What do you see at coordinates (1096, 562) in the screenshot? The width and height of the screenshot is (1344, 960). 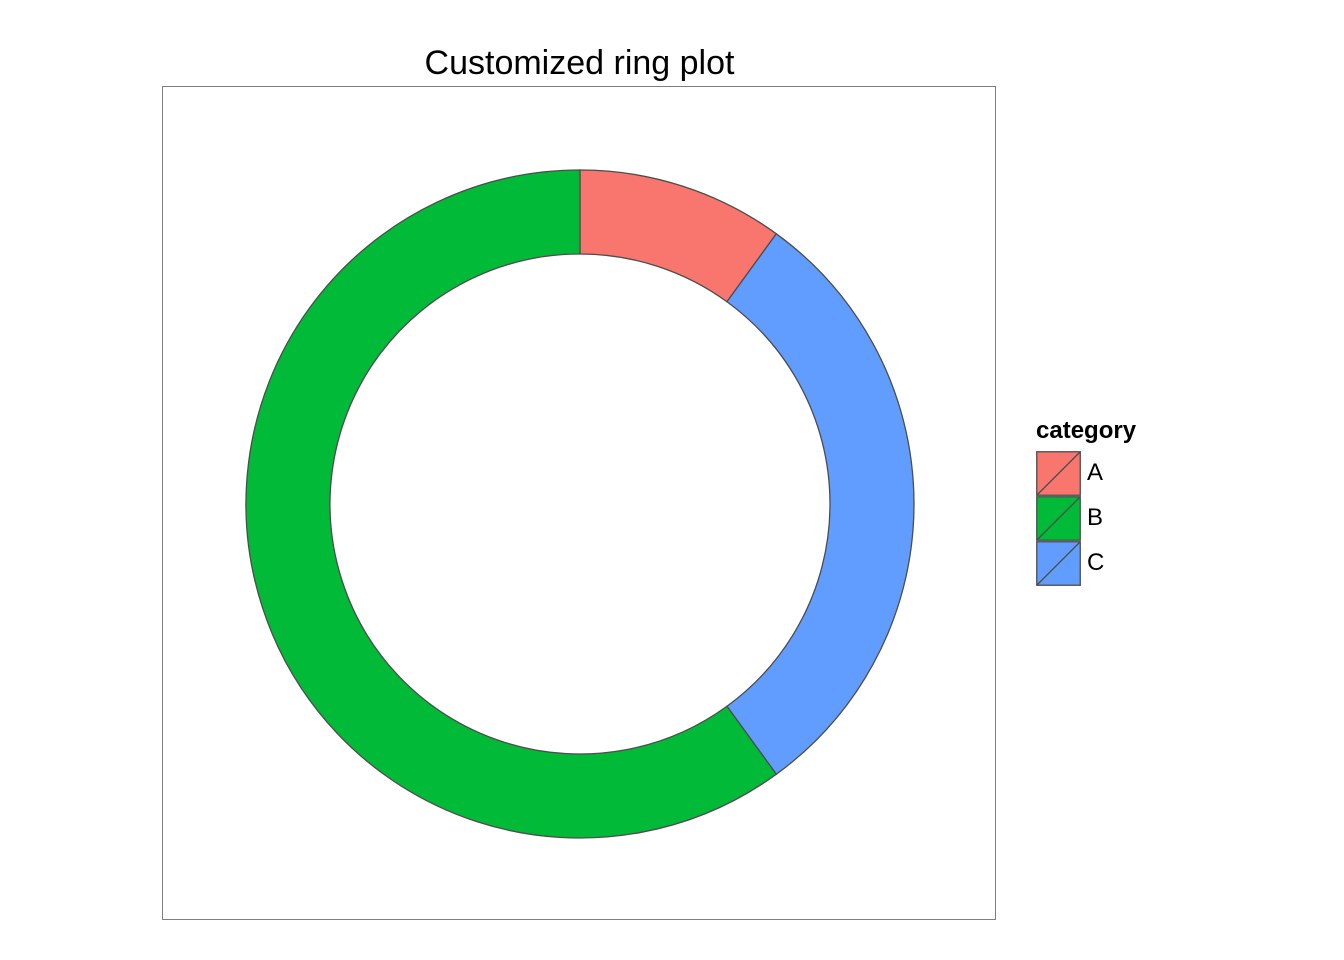 I see `legend-label-c: C` at bounding box center [1096, 562].